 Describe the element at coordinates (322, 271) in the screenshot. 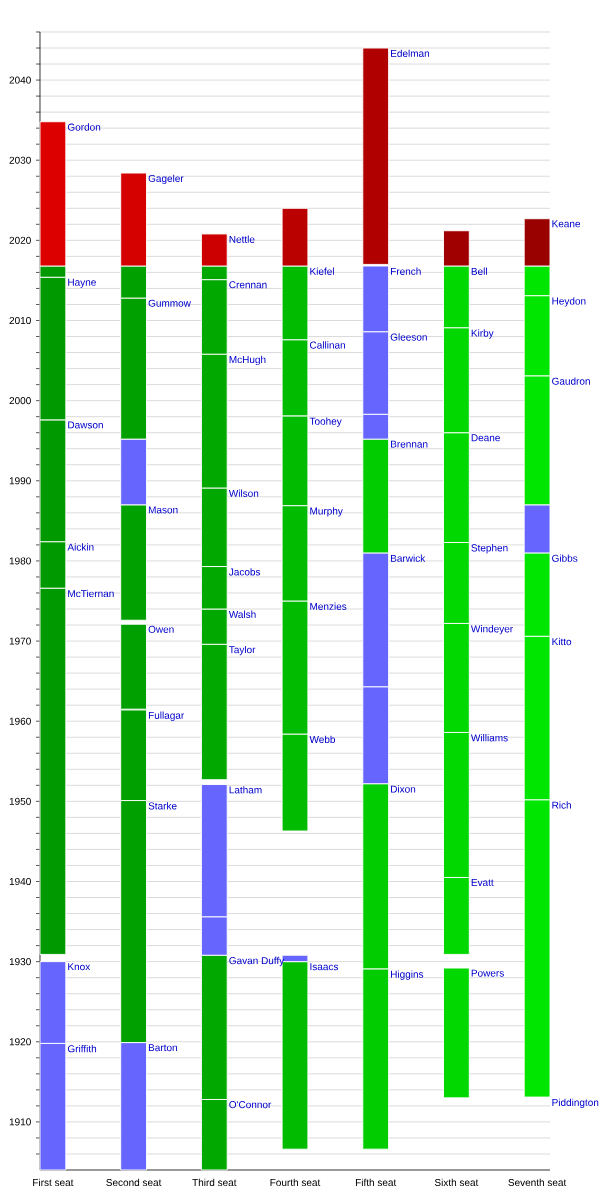

I see `annotation: Kiefel` at that location.